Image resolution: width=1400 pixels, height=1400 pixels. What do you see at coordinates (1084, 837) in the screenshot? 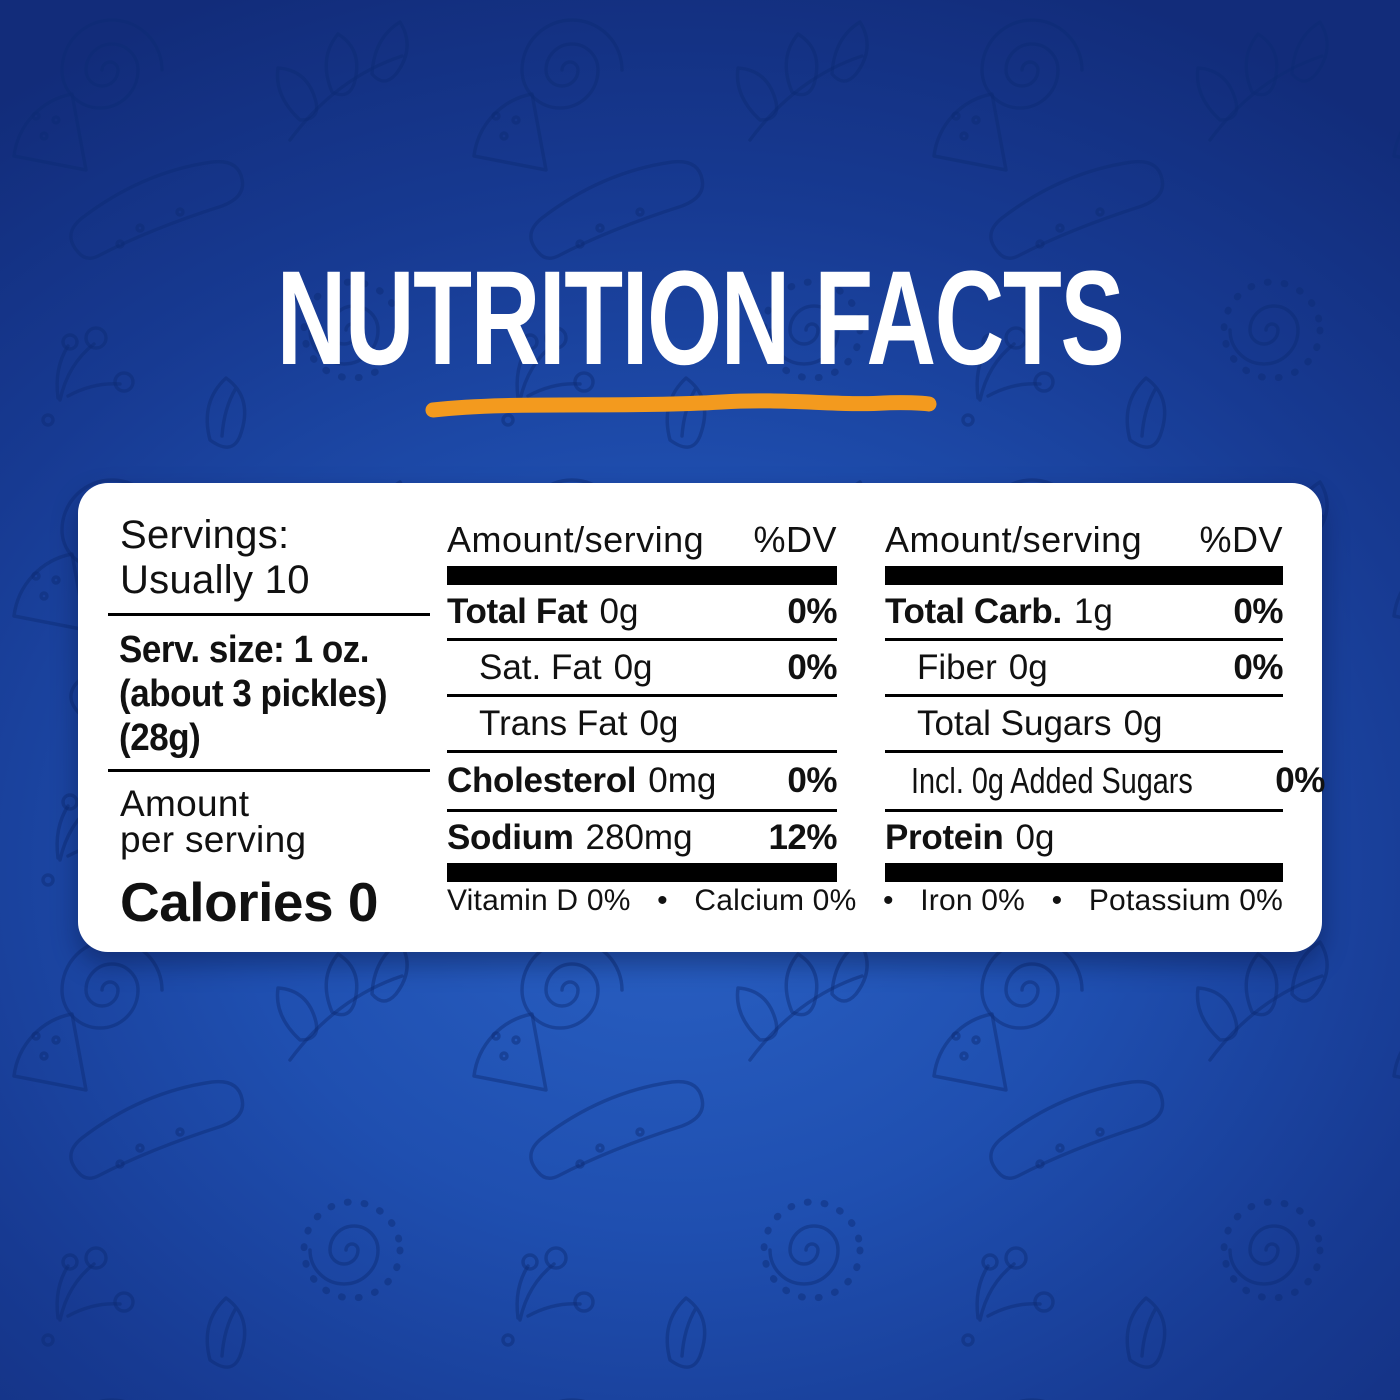
I see `nutrient-row-protein: Protein 0g` at bounding box center [1084, 837].